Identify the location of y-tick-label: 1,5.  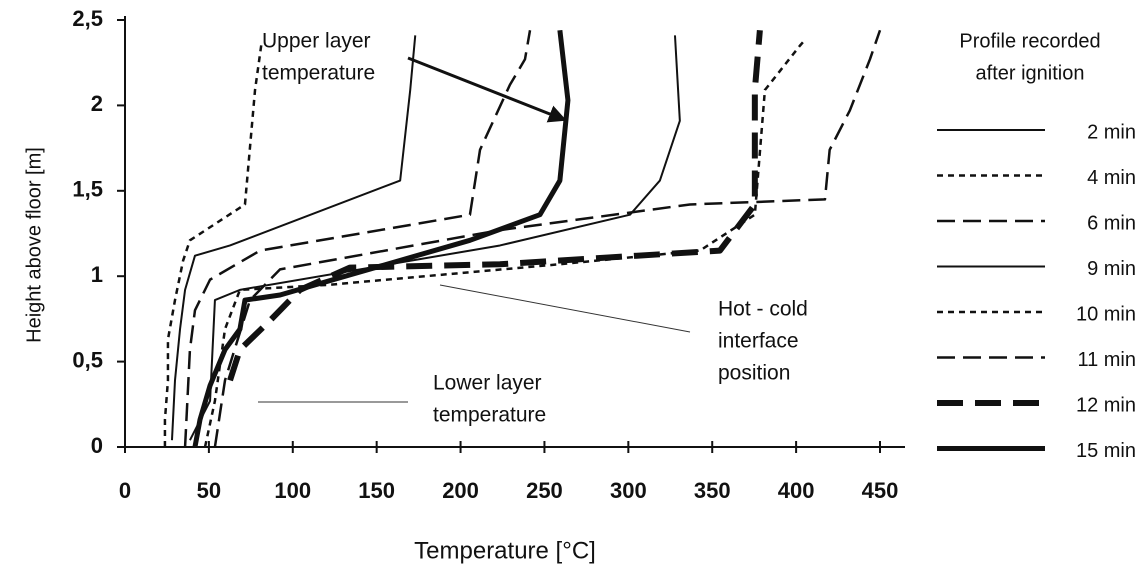
(87, 189).